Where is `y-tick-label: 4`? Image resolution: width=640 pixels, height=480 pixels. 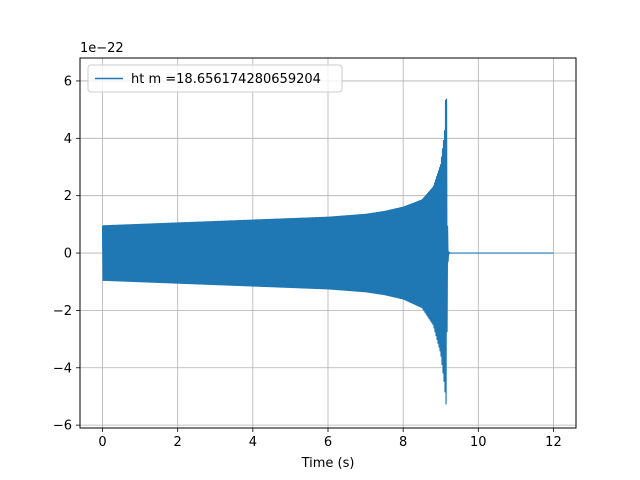
y-tick-label: 4 is located at coordinates (68, 139).